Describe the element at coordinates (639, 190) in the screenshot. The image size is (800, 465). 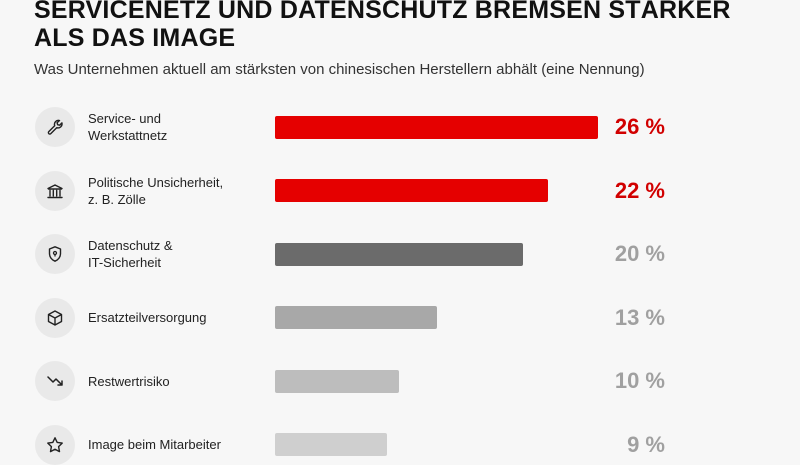
I see `value-label: 22 %` at that location.